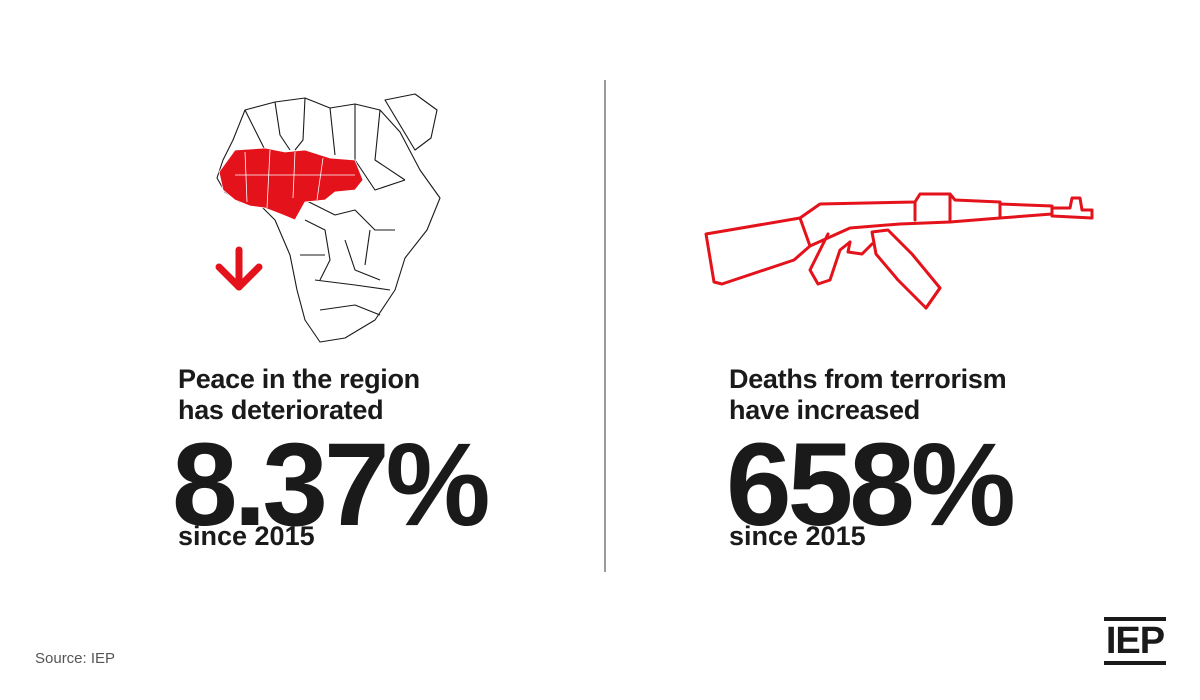 This screenshot has width=1200, height=700. I want to click on source-note: Source: IEP, so click(75, 658).